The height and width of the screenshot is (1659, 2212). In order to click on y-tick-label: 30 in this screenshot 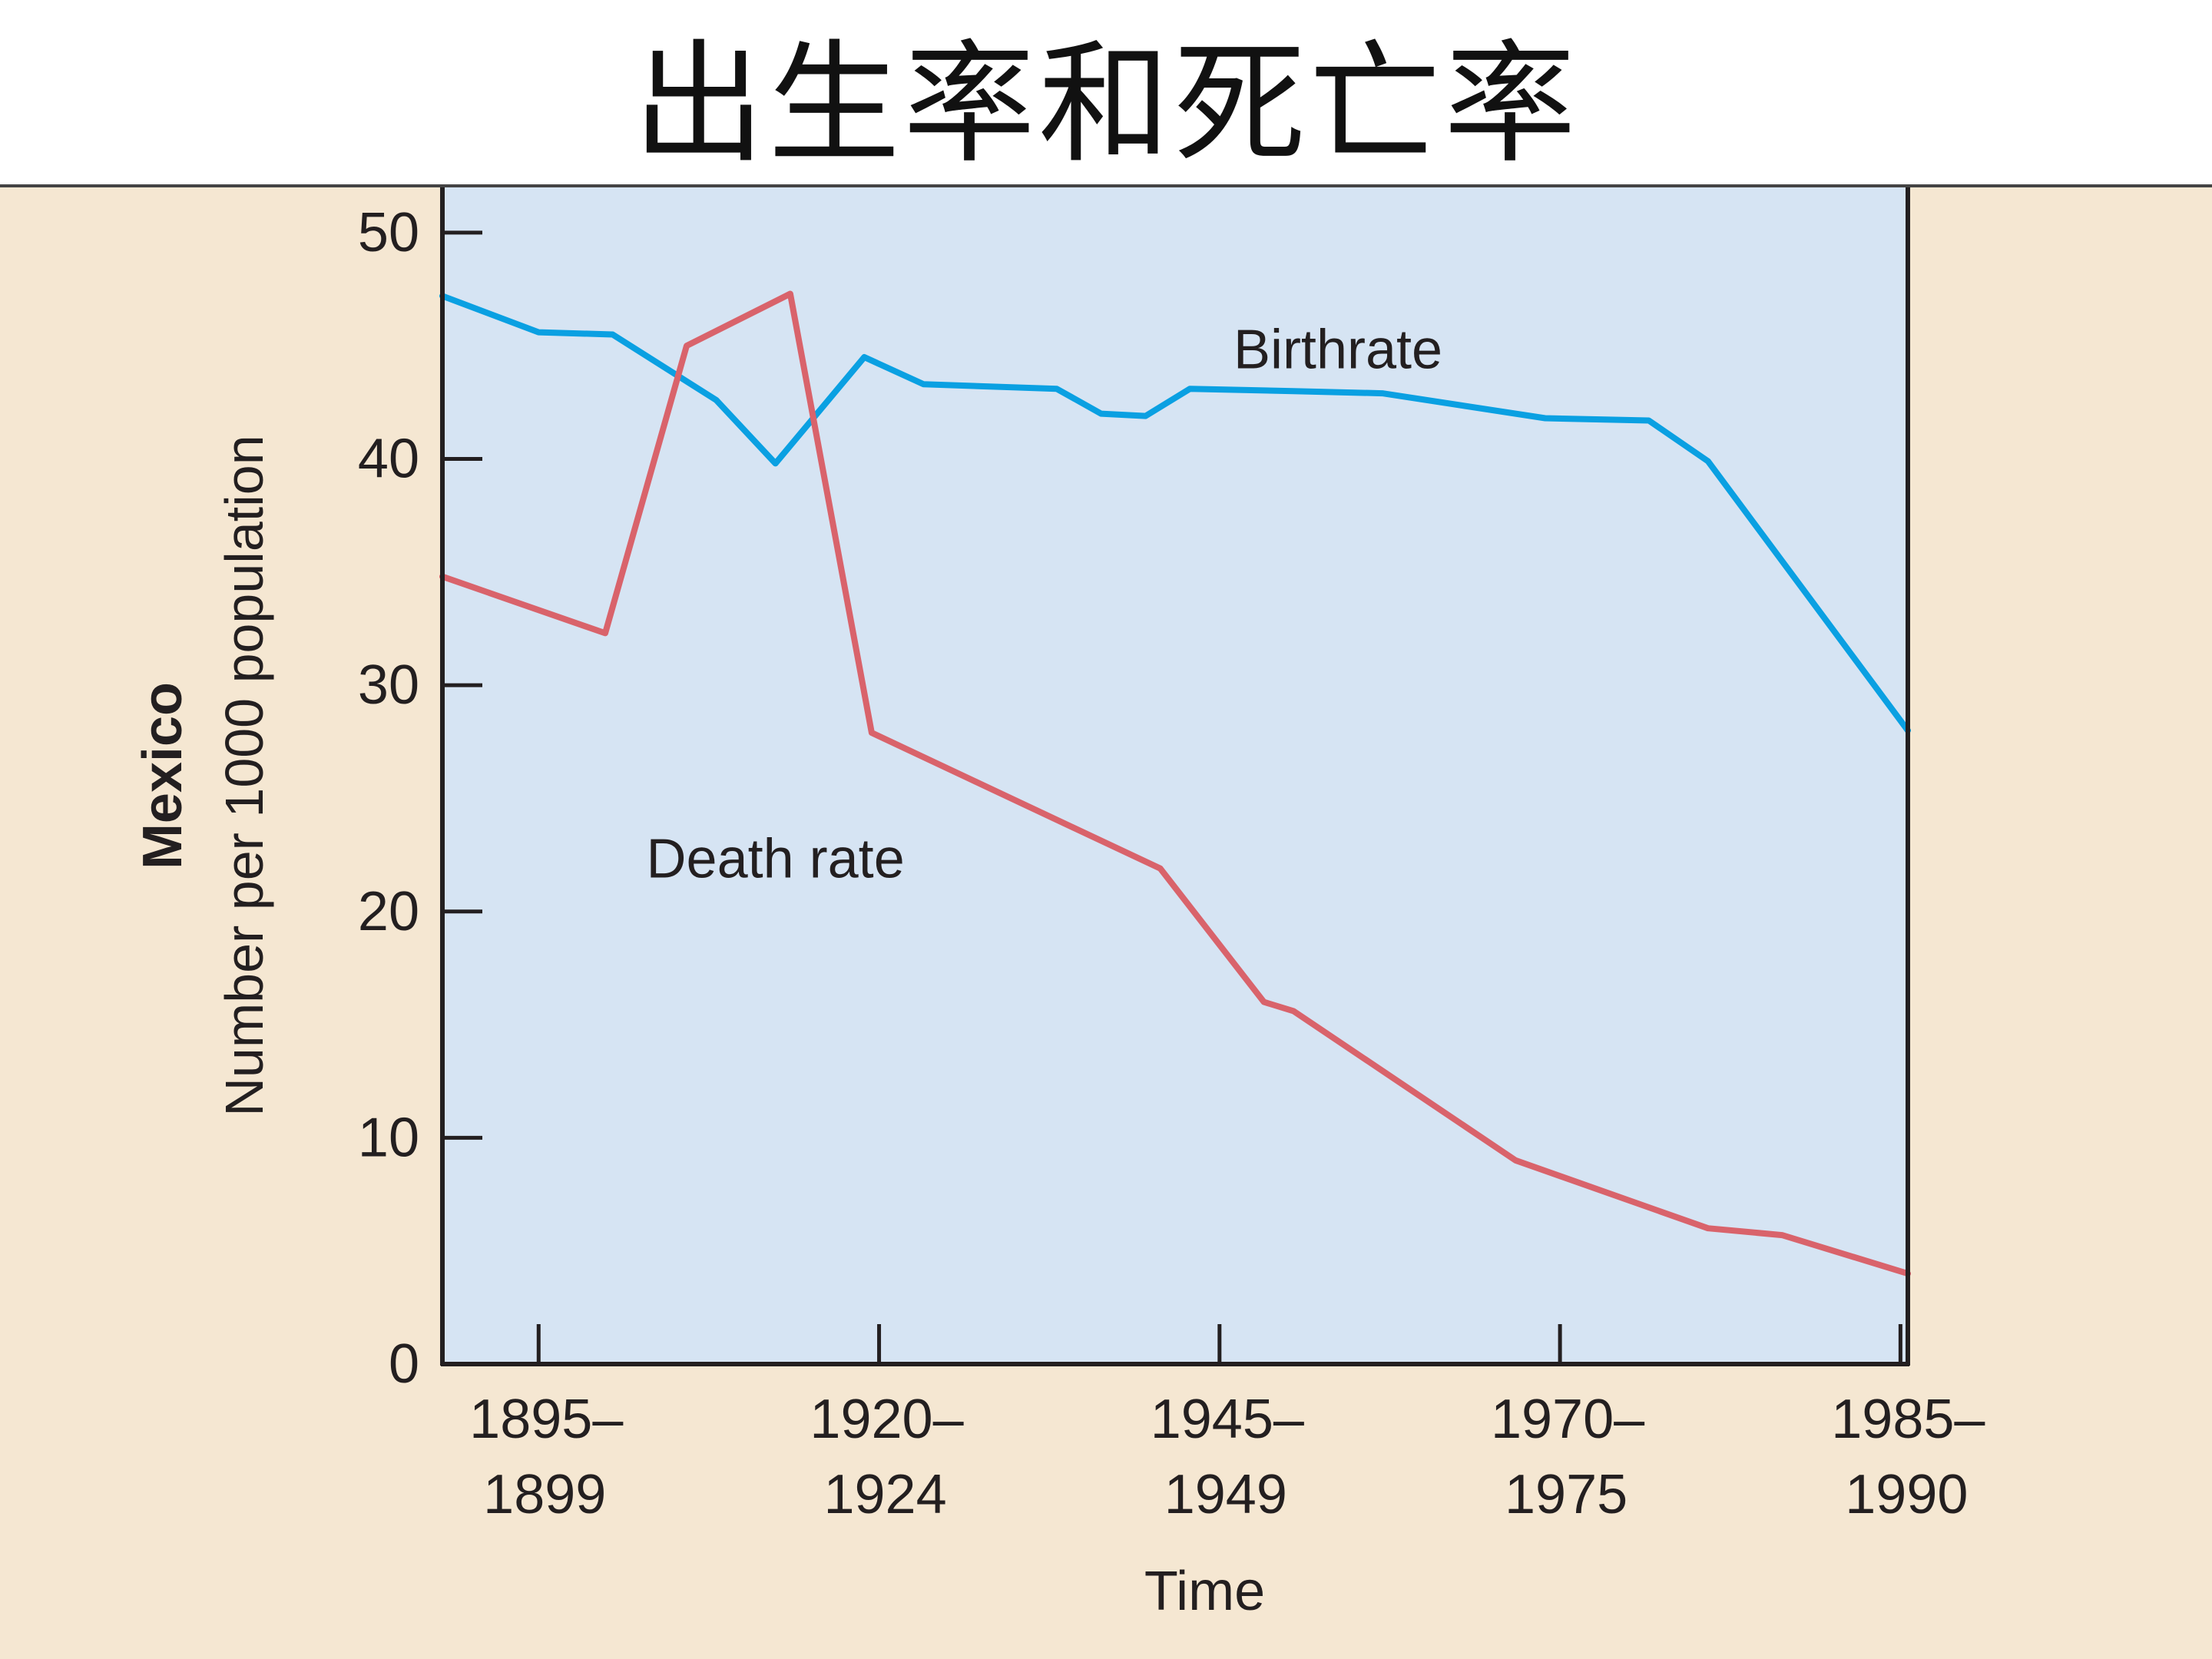, I will do `click(388, 685)`.